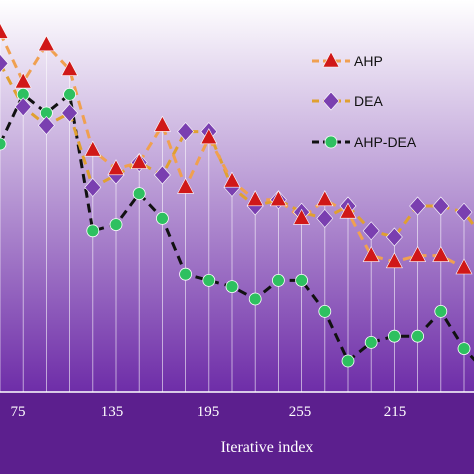 The image size is (474, 474). I want to click on x-tick-label: 195, so click(208, 412).